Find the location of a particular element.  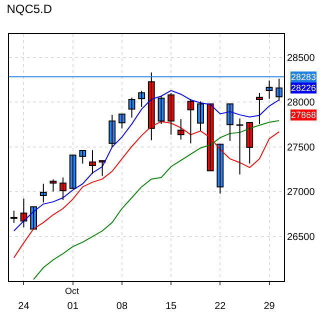

y-tick-label: 27500 is located at coordinates (301, 148).